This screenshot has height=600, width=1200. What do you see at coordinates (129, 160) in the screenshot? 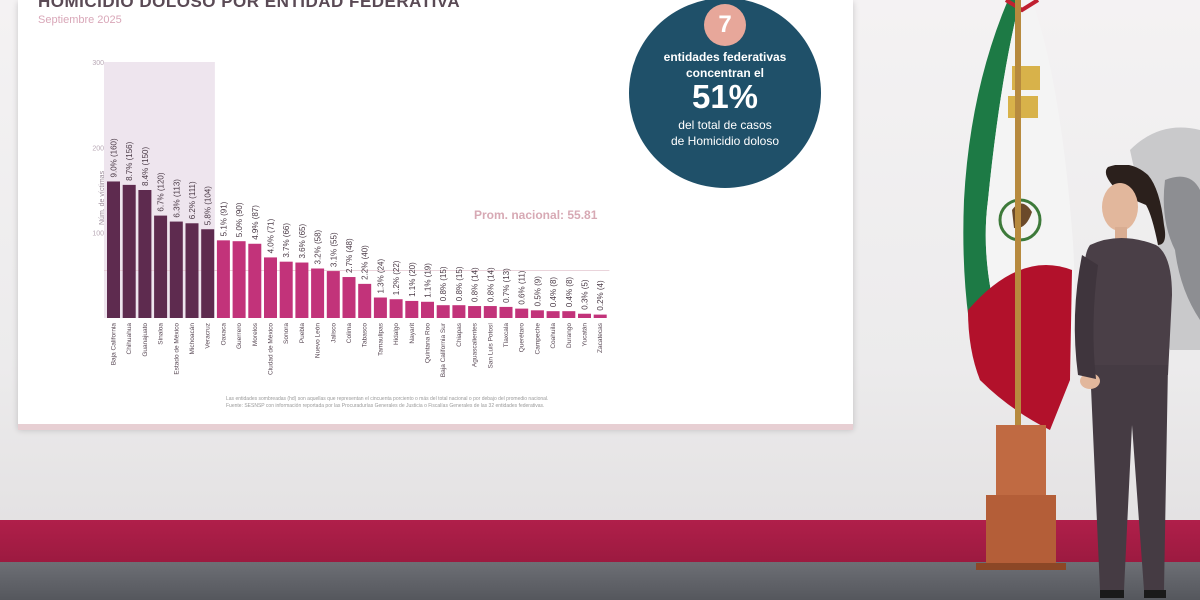
I see `bar-value-label: 8.7% (156)` at bounding box center [129, 160].